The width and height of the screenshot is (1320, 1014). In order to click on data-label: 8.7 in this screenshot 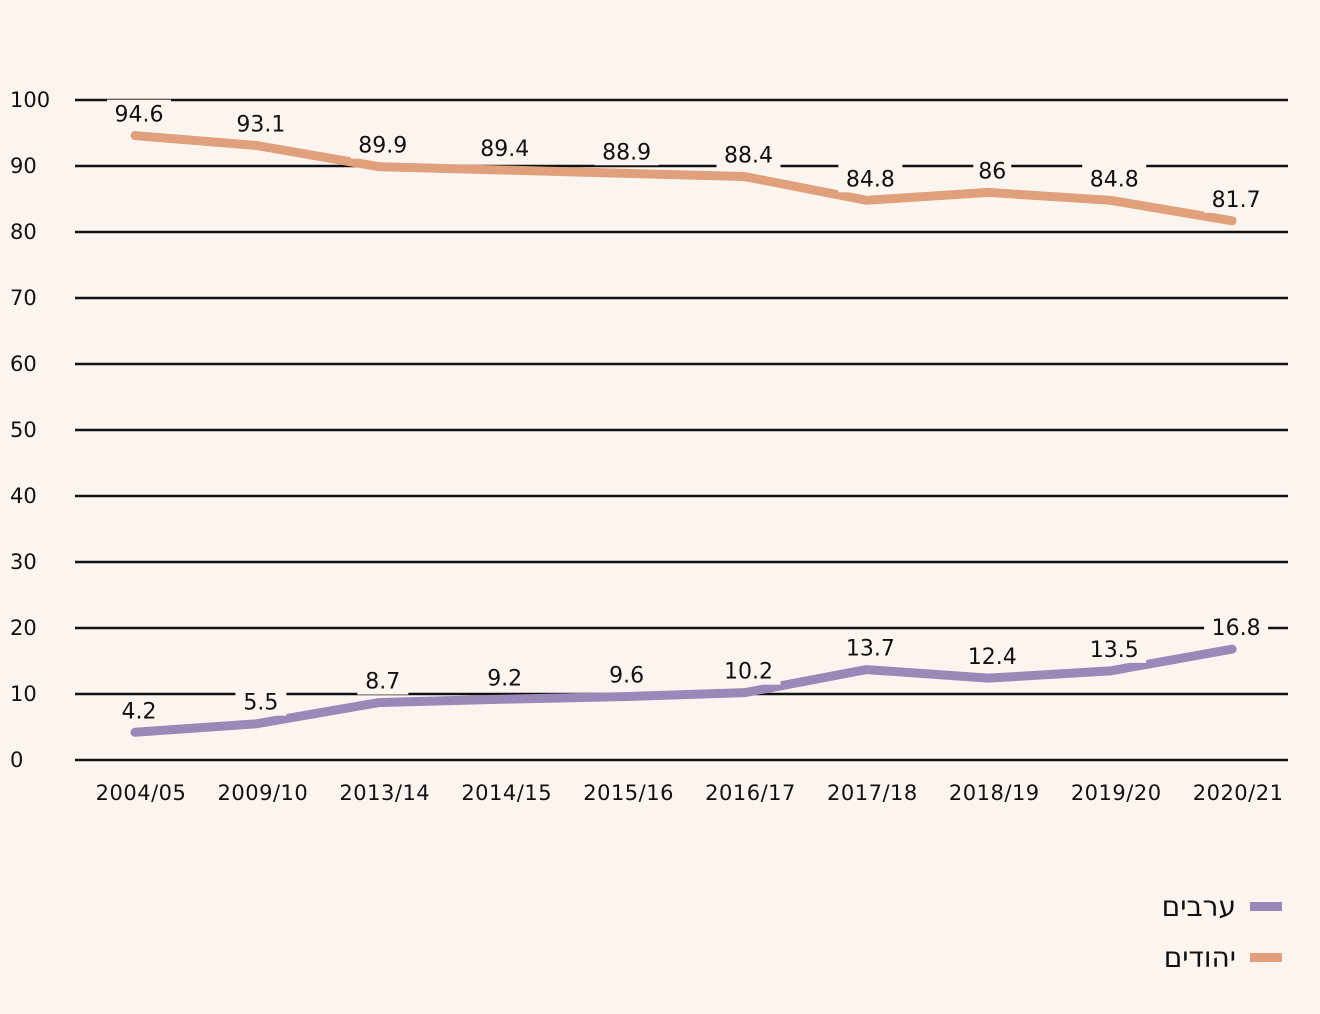, I will do `click(382, 682)`.